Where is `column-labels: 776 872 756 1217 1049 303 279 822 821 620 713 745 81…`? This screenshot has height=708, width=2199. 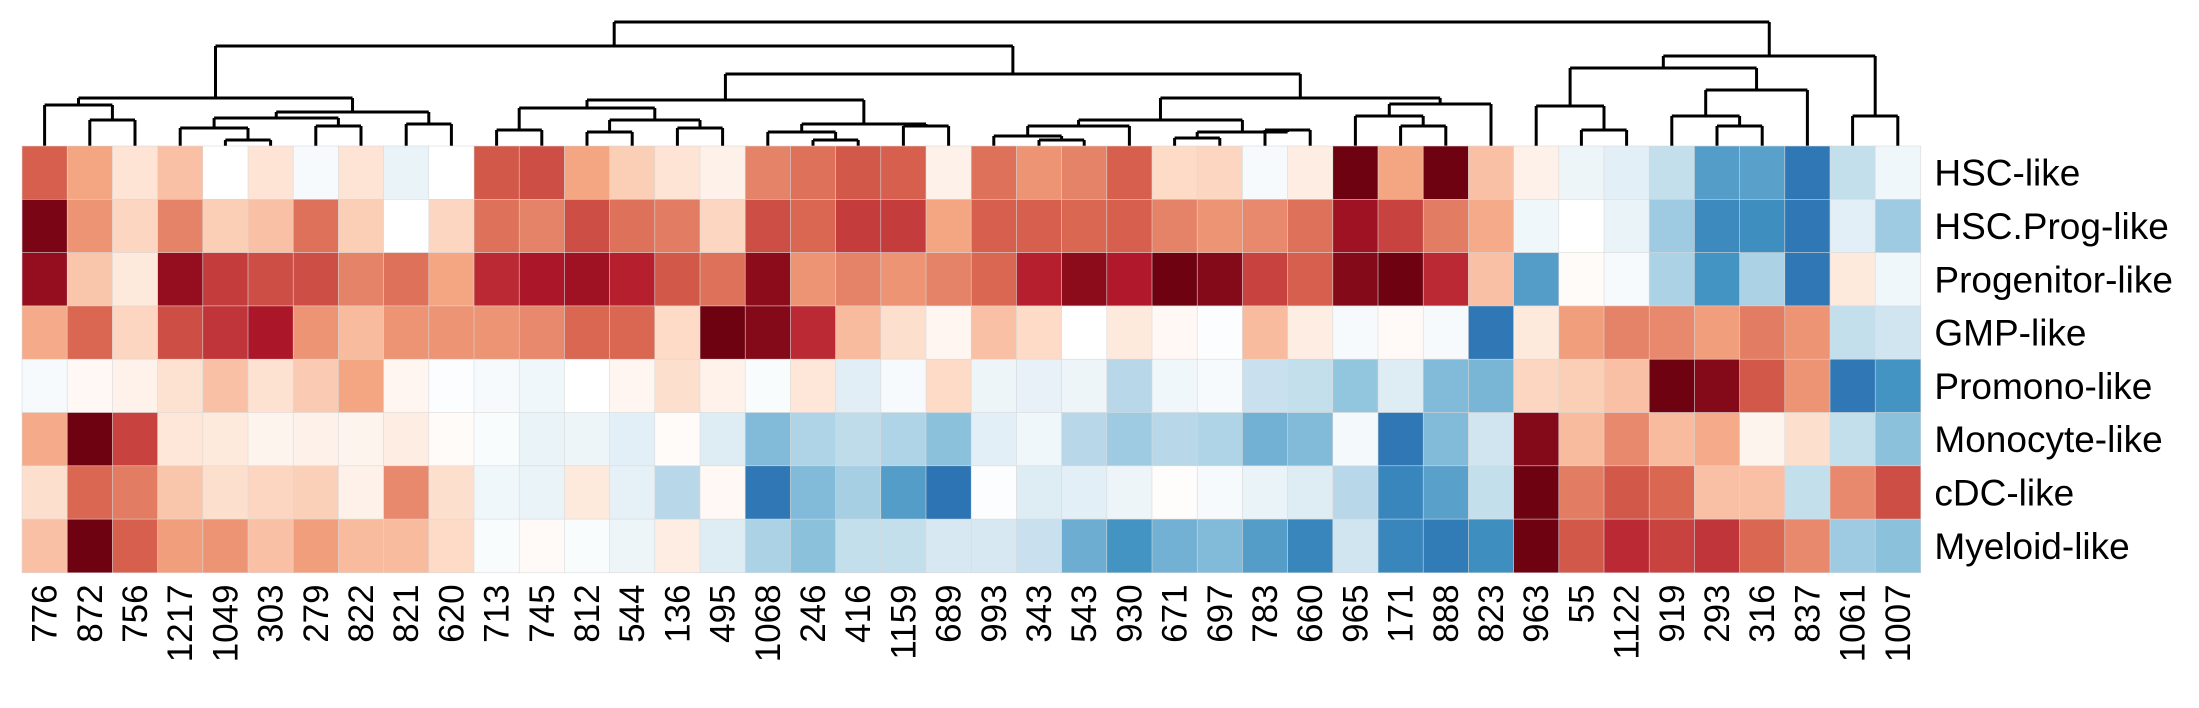 column-labels: 776 872 756 1217 1049 303 279 822 821 620 713 745 81… is located at coordinates (972, 623).